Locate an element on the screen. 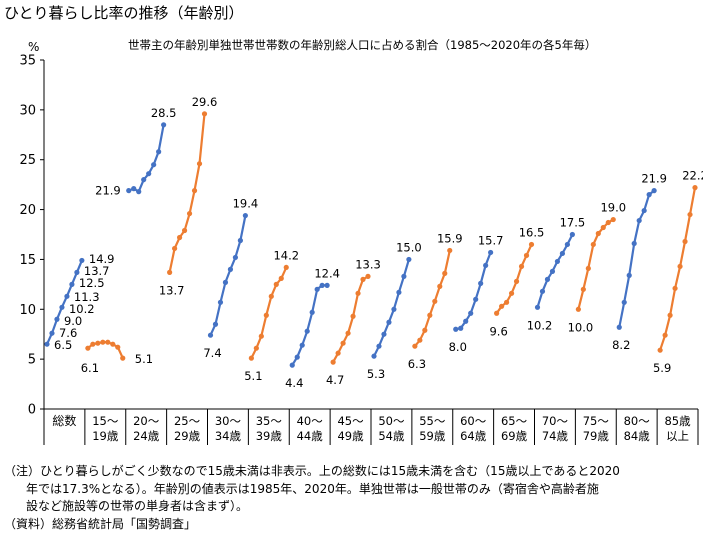 The height and width of the screenshot is (544, 703). category-label: 55～ is located at coordinates (432, 421).